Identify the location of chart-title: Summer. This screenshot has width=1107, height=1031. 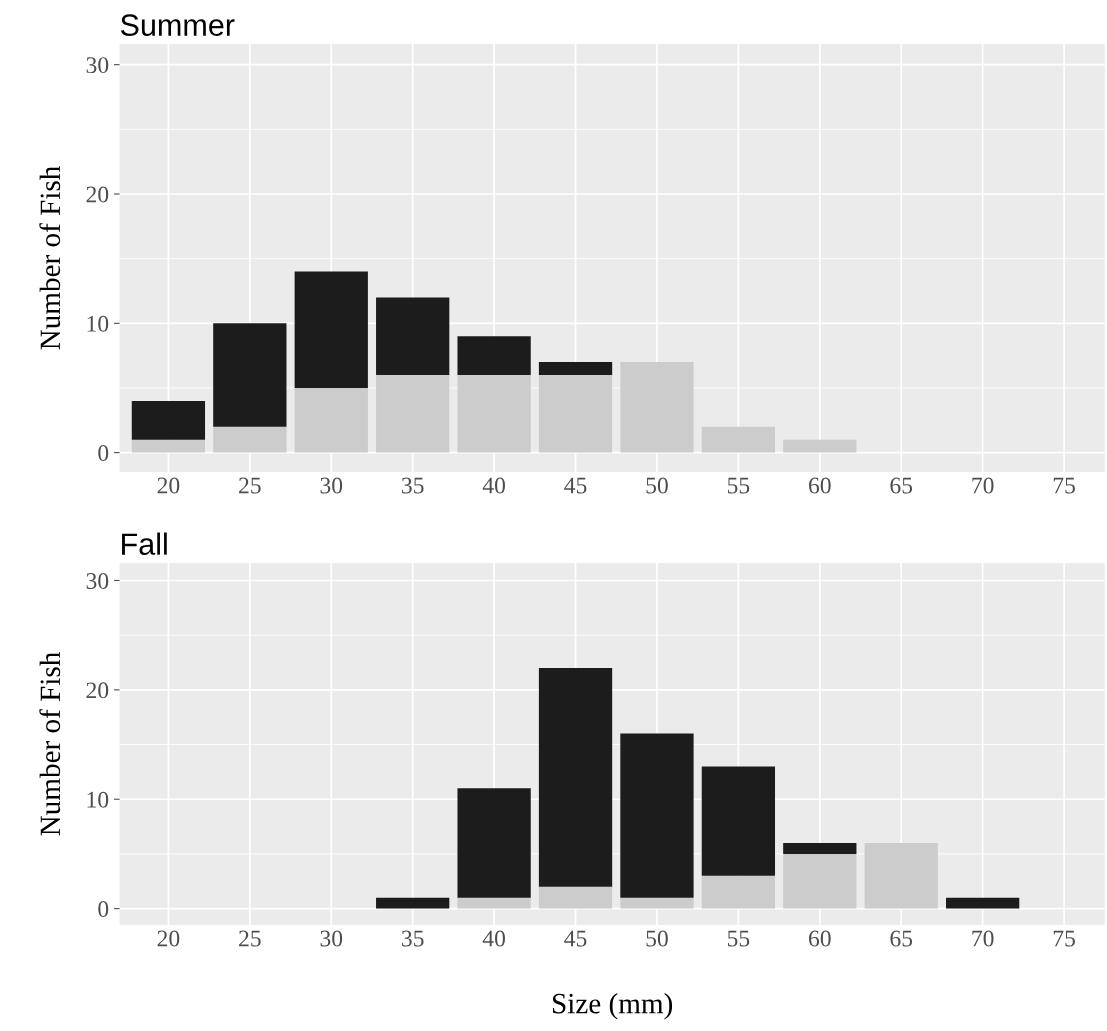
(177, 25).